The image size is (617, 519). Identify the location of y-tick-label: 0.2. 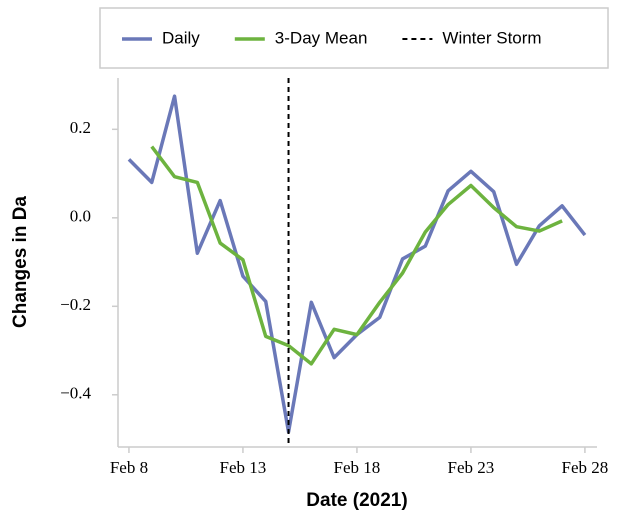
(80, 127).